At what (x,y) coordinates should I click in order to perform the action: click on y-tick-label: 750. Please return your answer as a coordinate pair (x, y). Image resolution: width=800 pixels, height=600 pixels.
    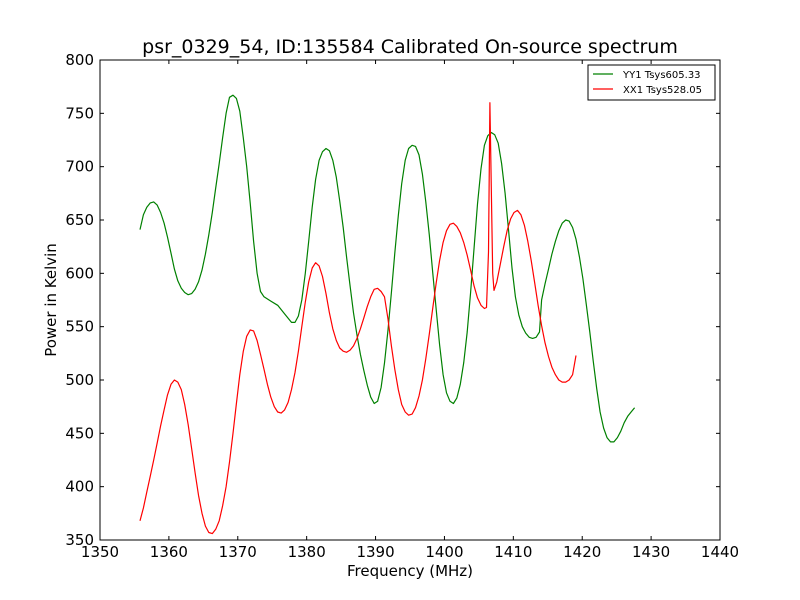
    Looking at the image, I should click on (79, 113).